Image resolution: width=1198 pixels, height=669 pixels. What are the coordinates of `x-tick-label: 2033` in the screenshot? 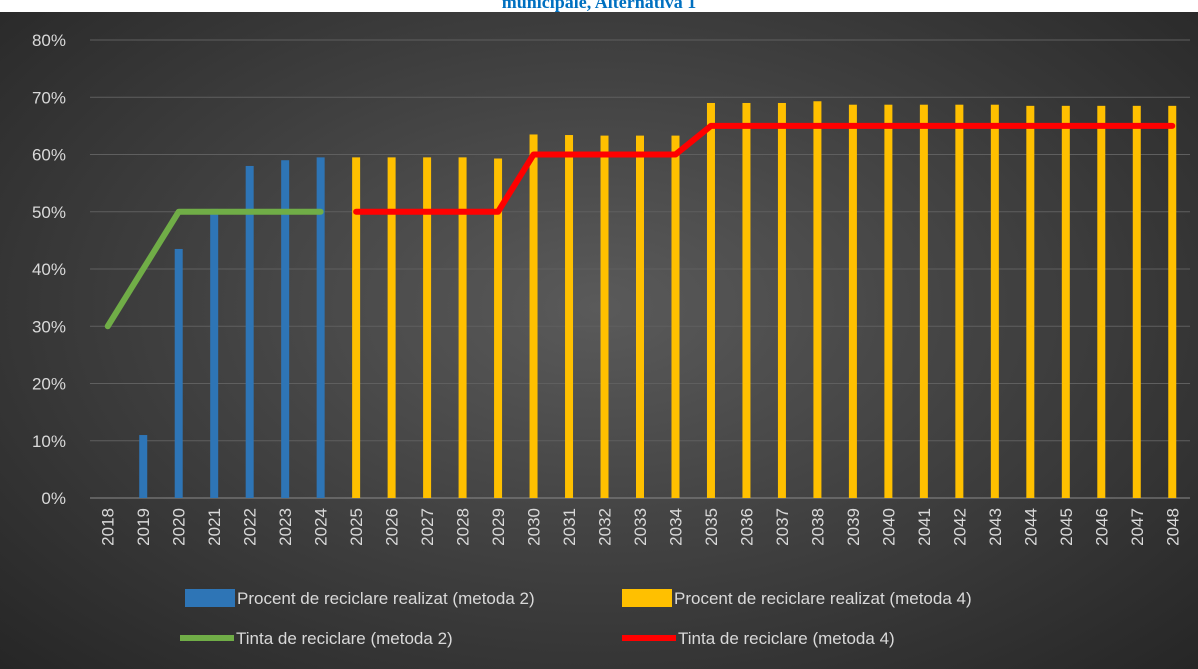 It's located at (640, 527).